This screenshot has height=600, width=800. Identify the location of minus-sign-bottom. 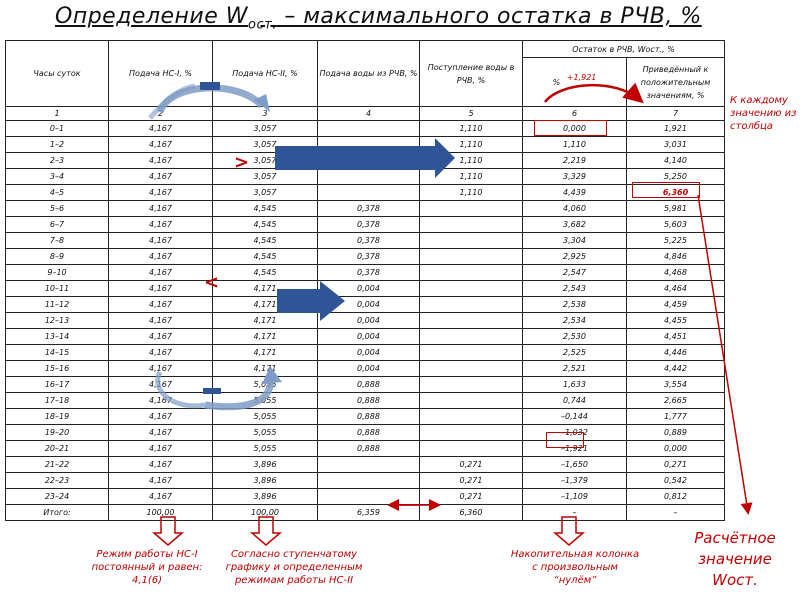
(212, 391).